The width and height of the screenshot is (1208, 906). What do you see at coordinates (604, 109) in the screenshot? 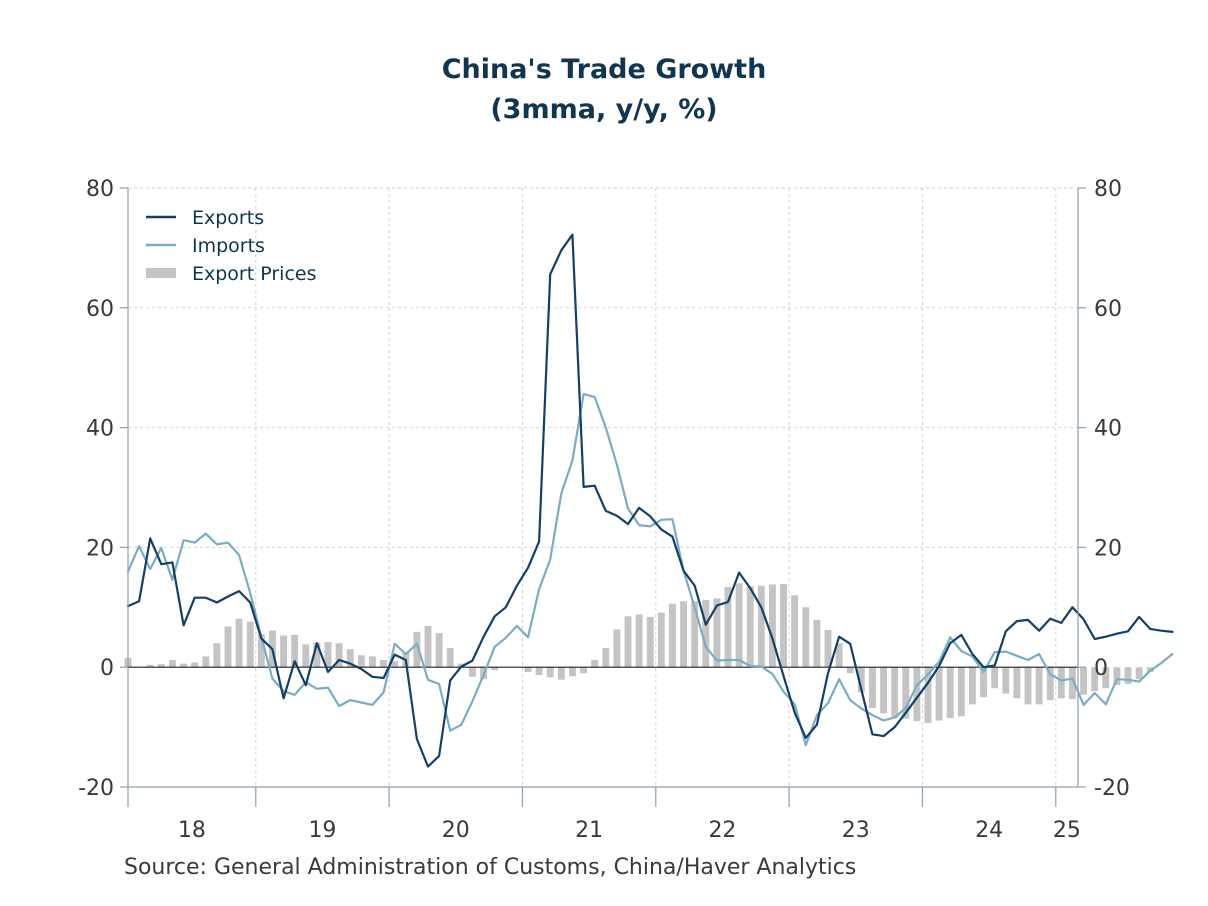
I see `chart-subtitle: (3mma, y/y, %)` at bounding box center [604, 109].